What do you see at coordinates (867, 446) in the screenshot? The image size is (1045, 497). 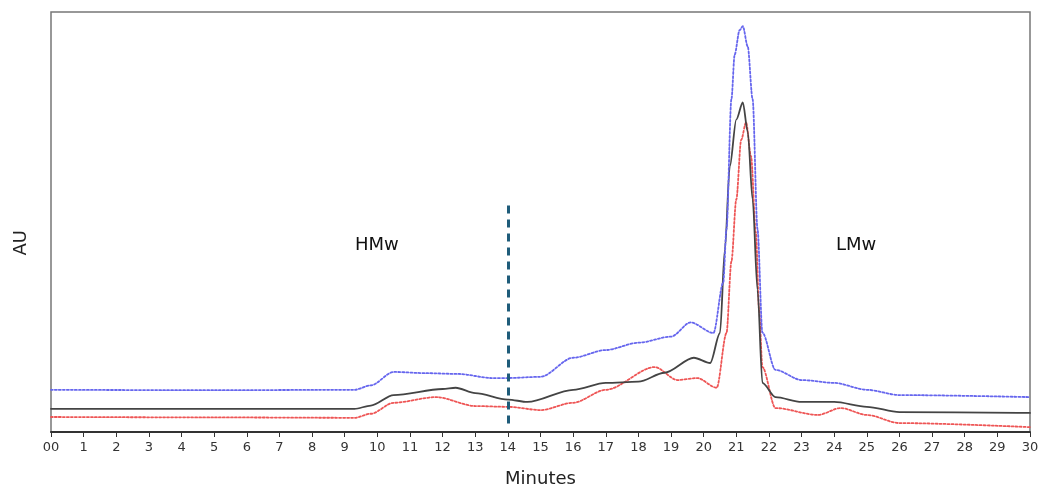 I see `x-tick-label: 25` at bounding box center [867, 446].